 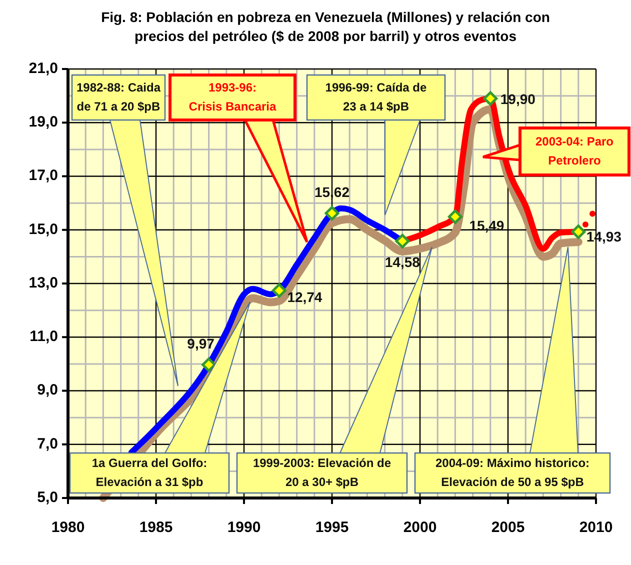 What do you see at coordinates (486, 225) in the screenshot?
I see `data-label: 15,49` at bounding box center [486, 225].